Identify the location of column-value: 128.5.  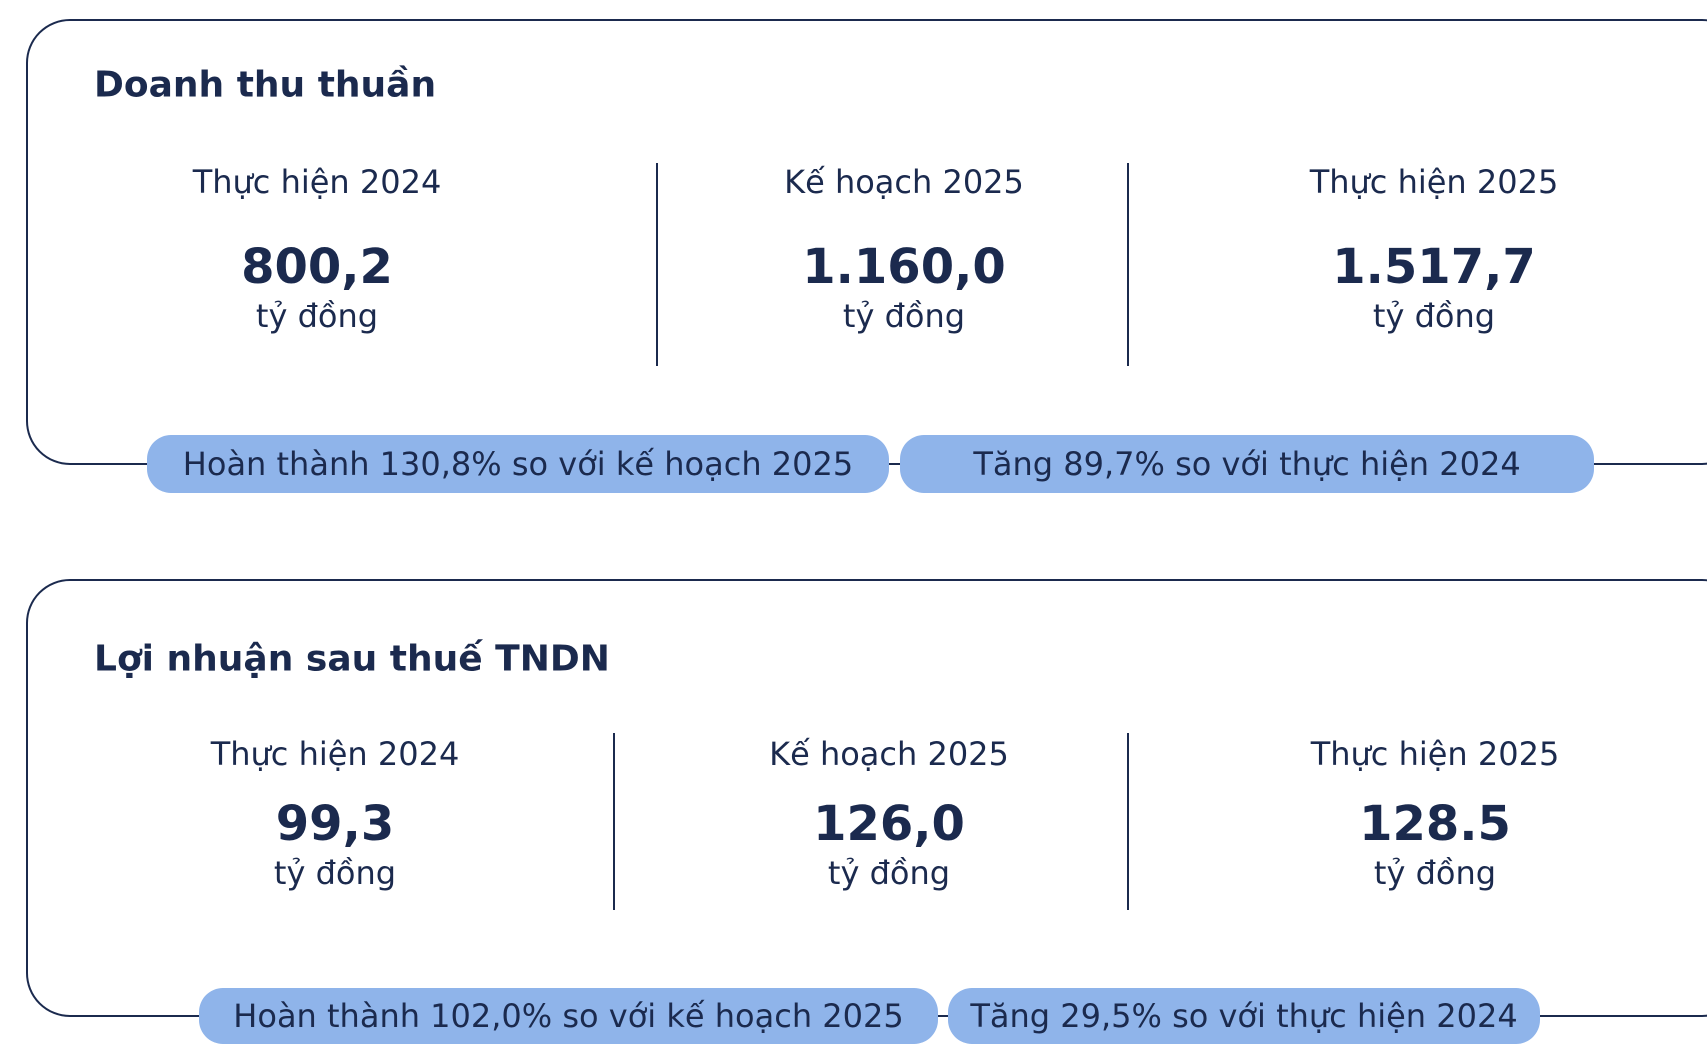
(1435, 824).